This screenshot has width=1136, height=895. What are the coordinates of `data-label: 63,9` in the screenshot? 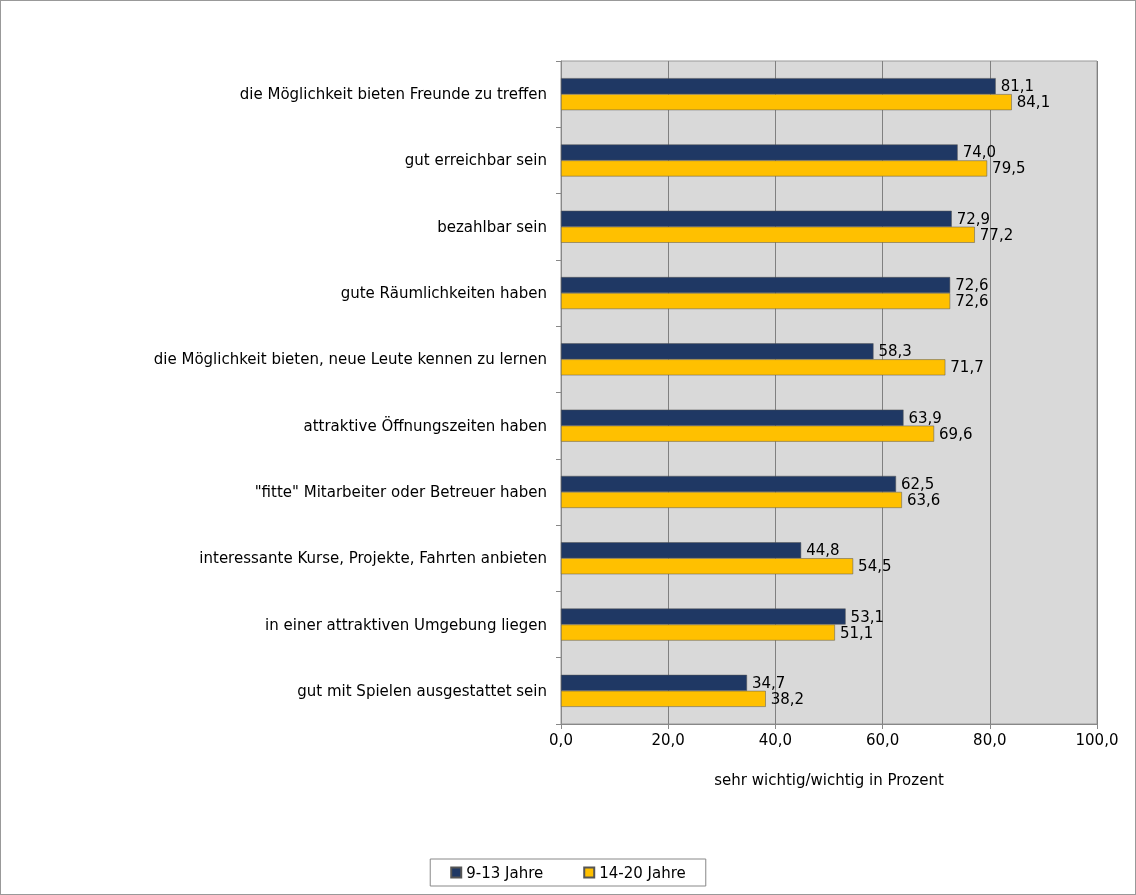 It's located at (925, 417).